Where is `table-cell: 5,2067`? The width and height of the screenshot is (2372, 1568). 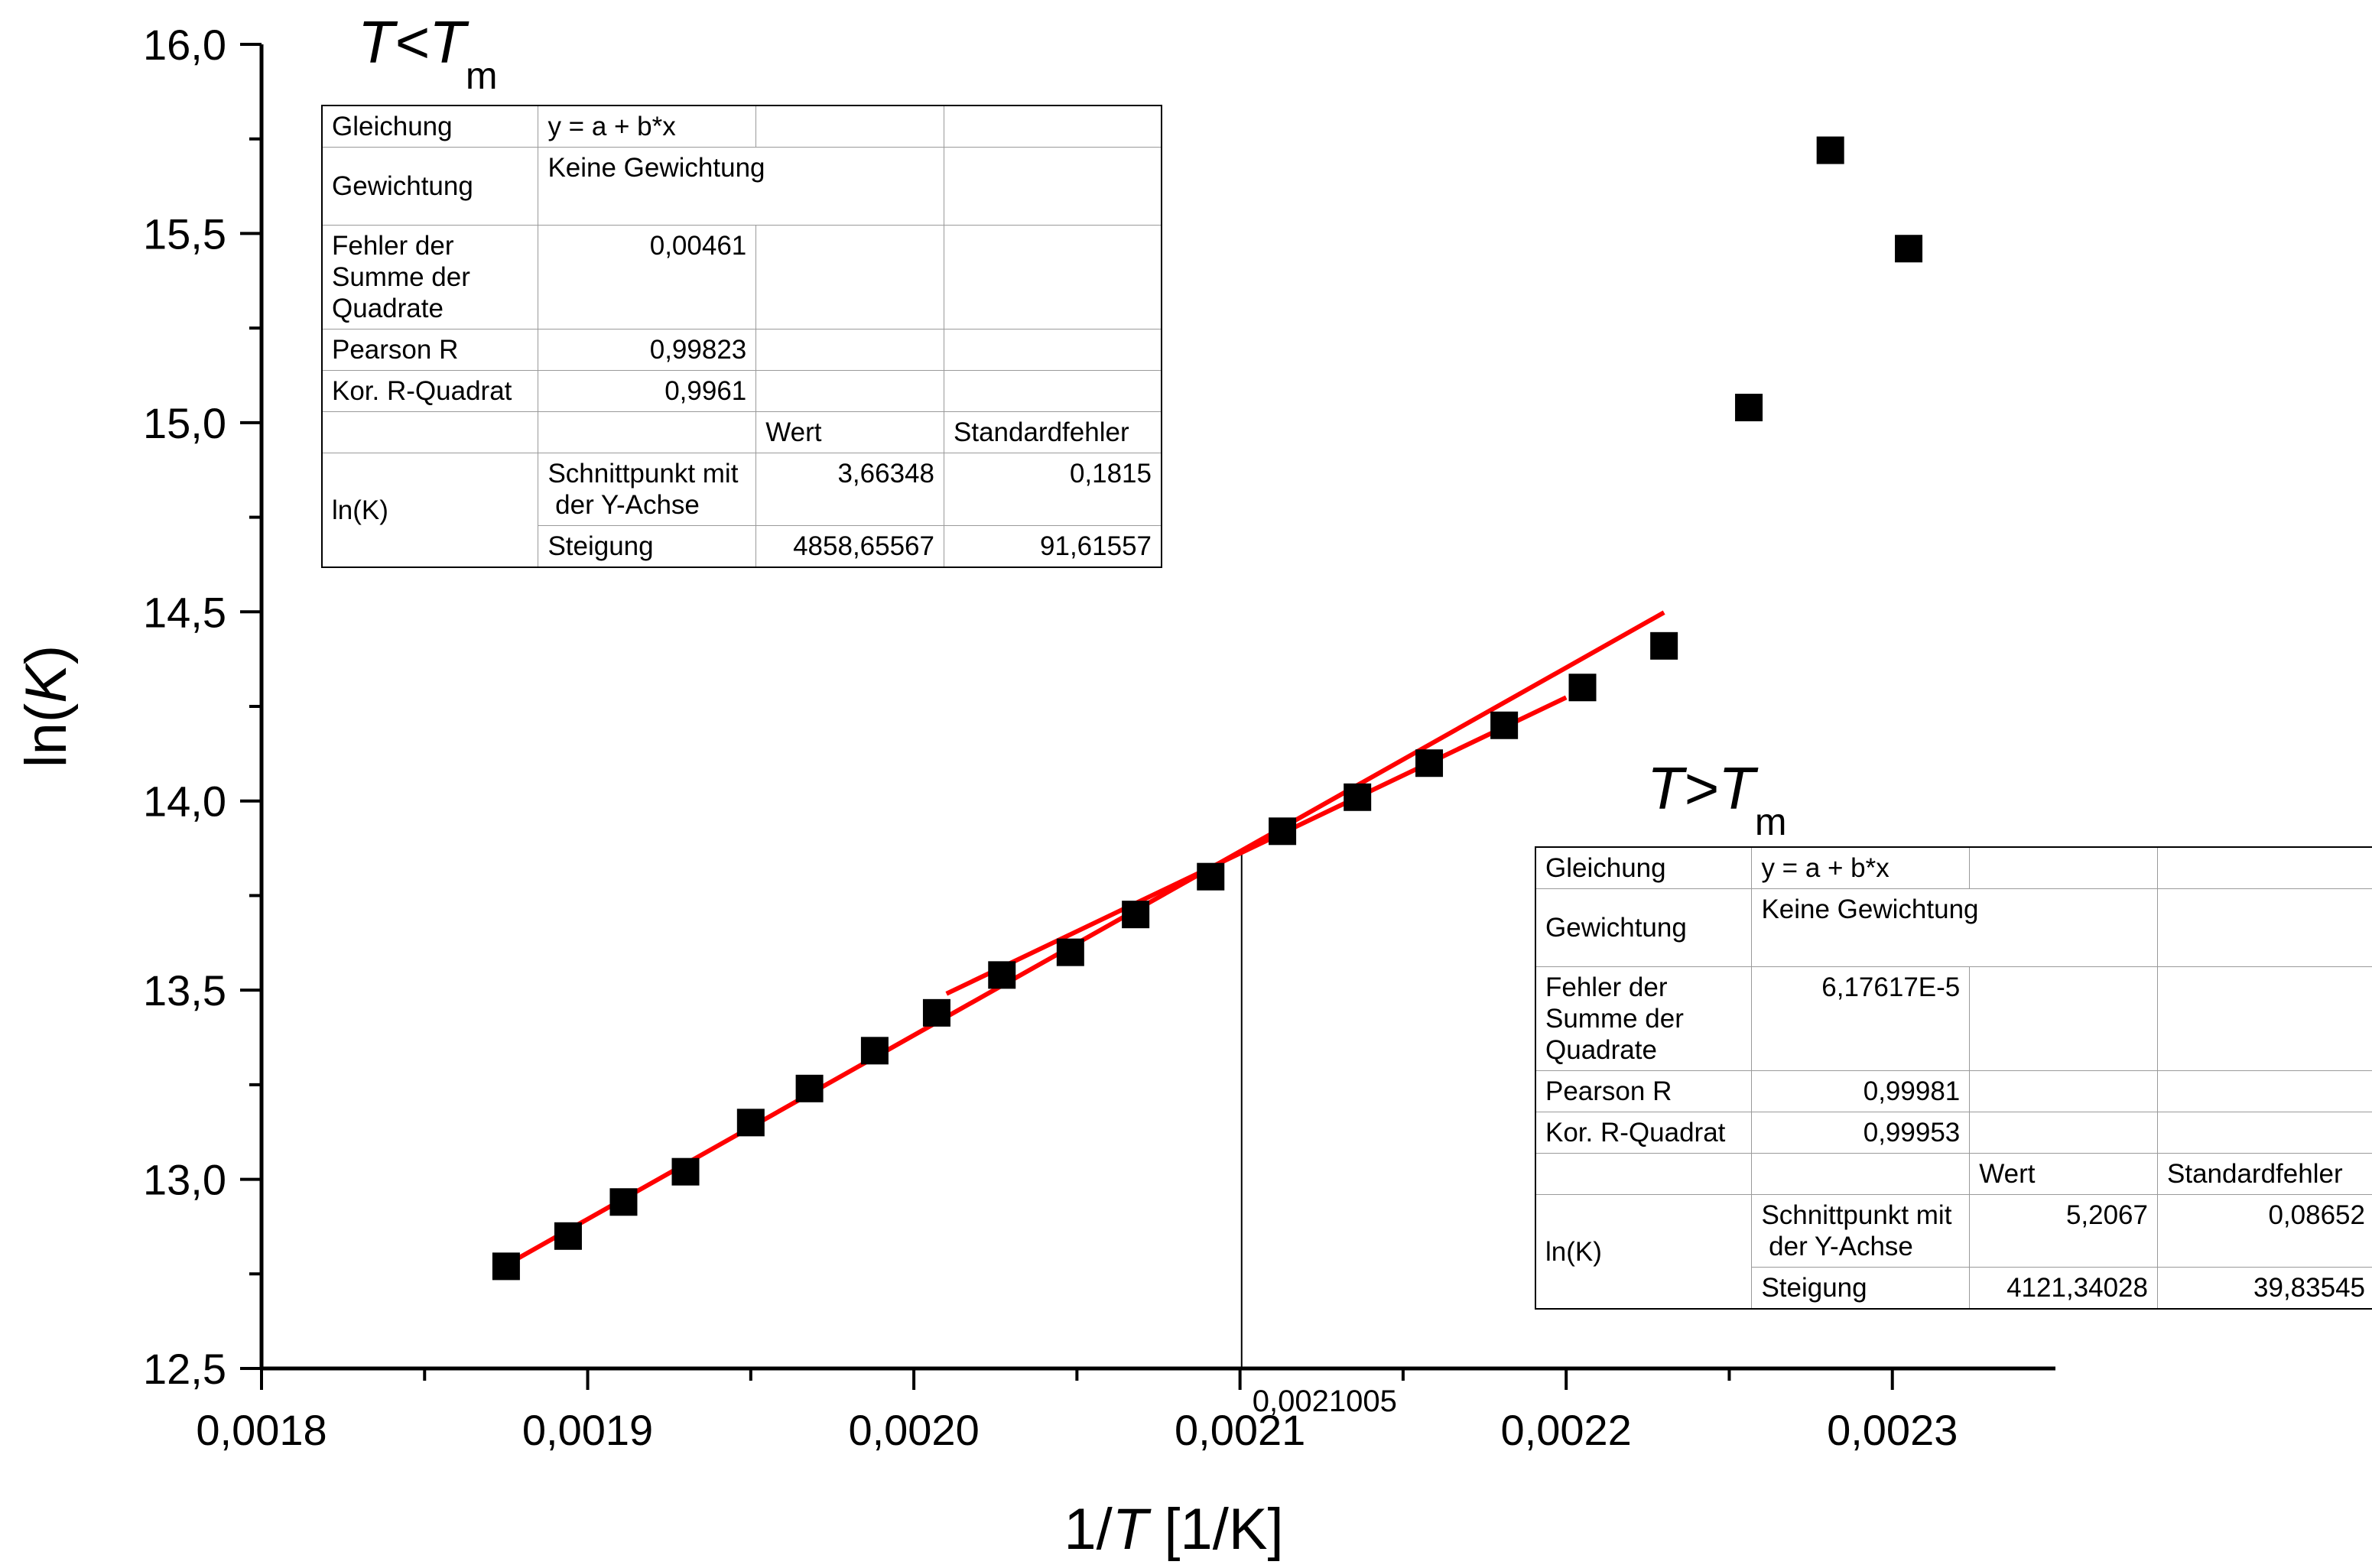 table-cell: 5,2067 is located at coordinates (2063, 1231).